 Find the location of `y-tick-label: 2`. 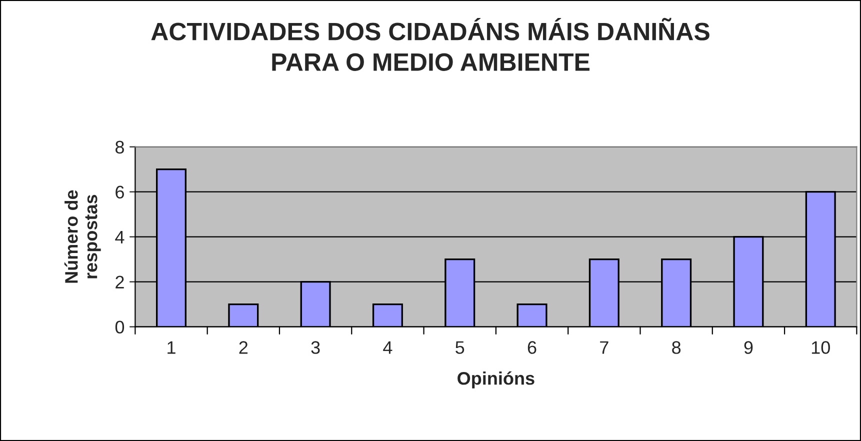

y-tick-label: 2 is located at coordinates (120, 282).